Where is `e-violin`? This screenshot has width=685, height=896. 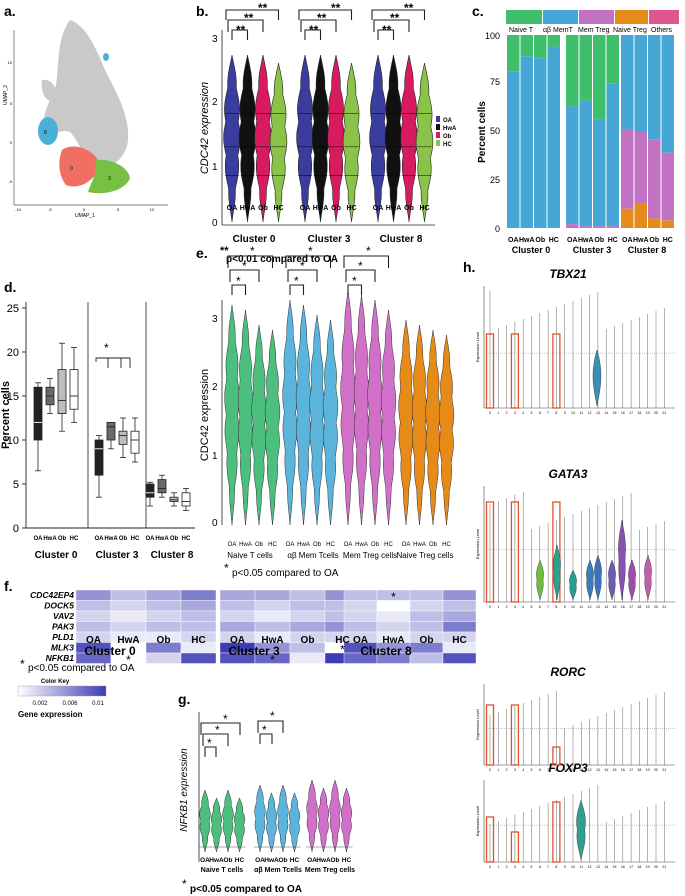
e-violin is located at coordinates (259, 425).